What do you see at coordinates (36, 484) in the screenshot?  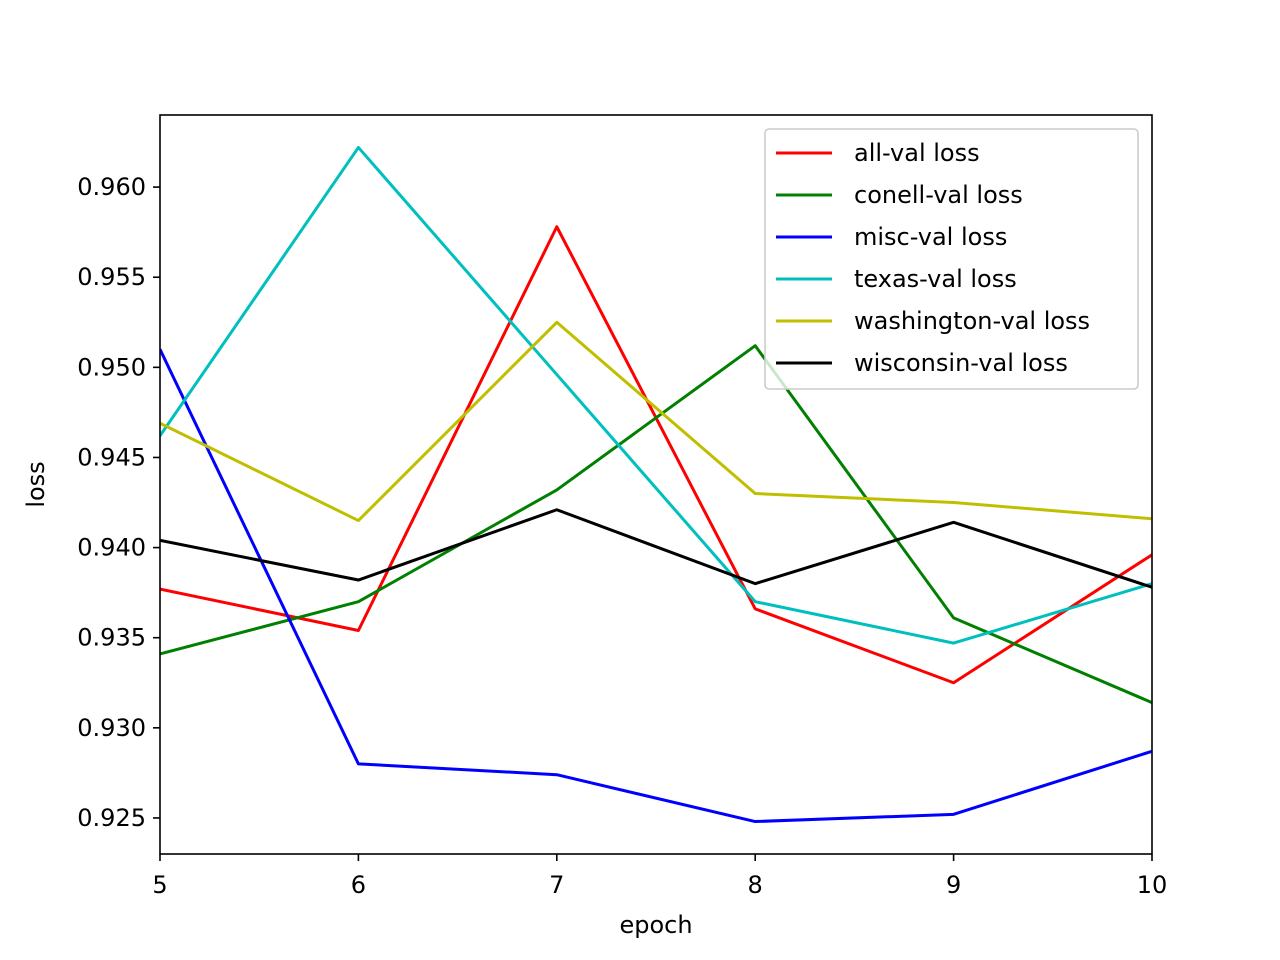 I see `y-axis-label: loss` at bounding box center [36, 484].